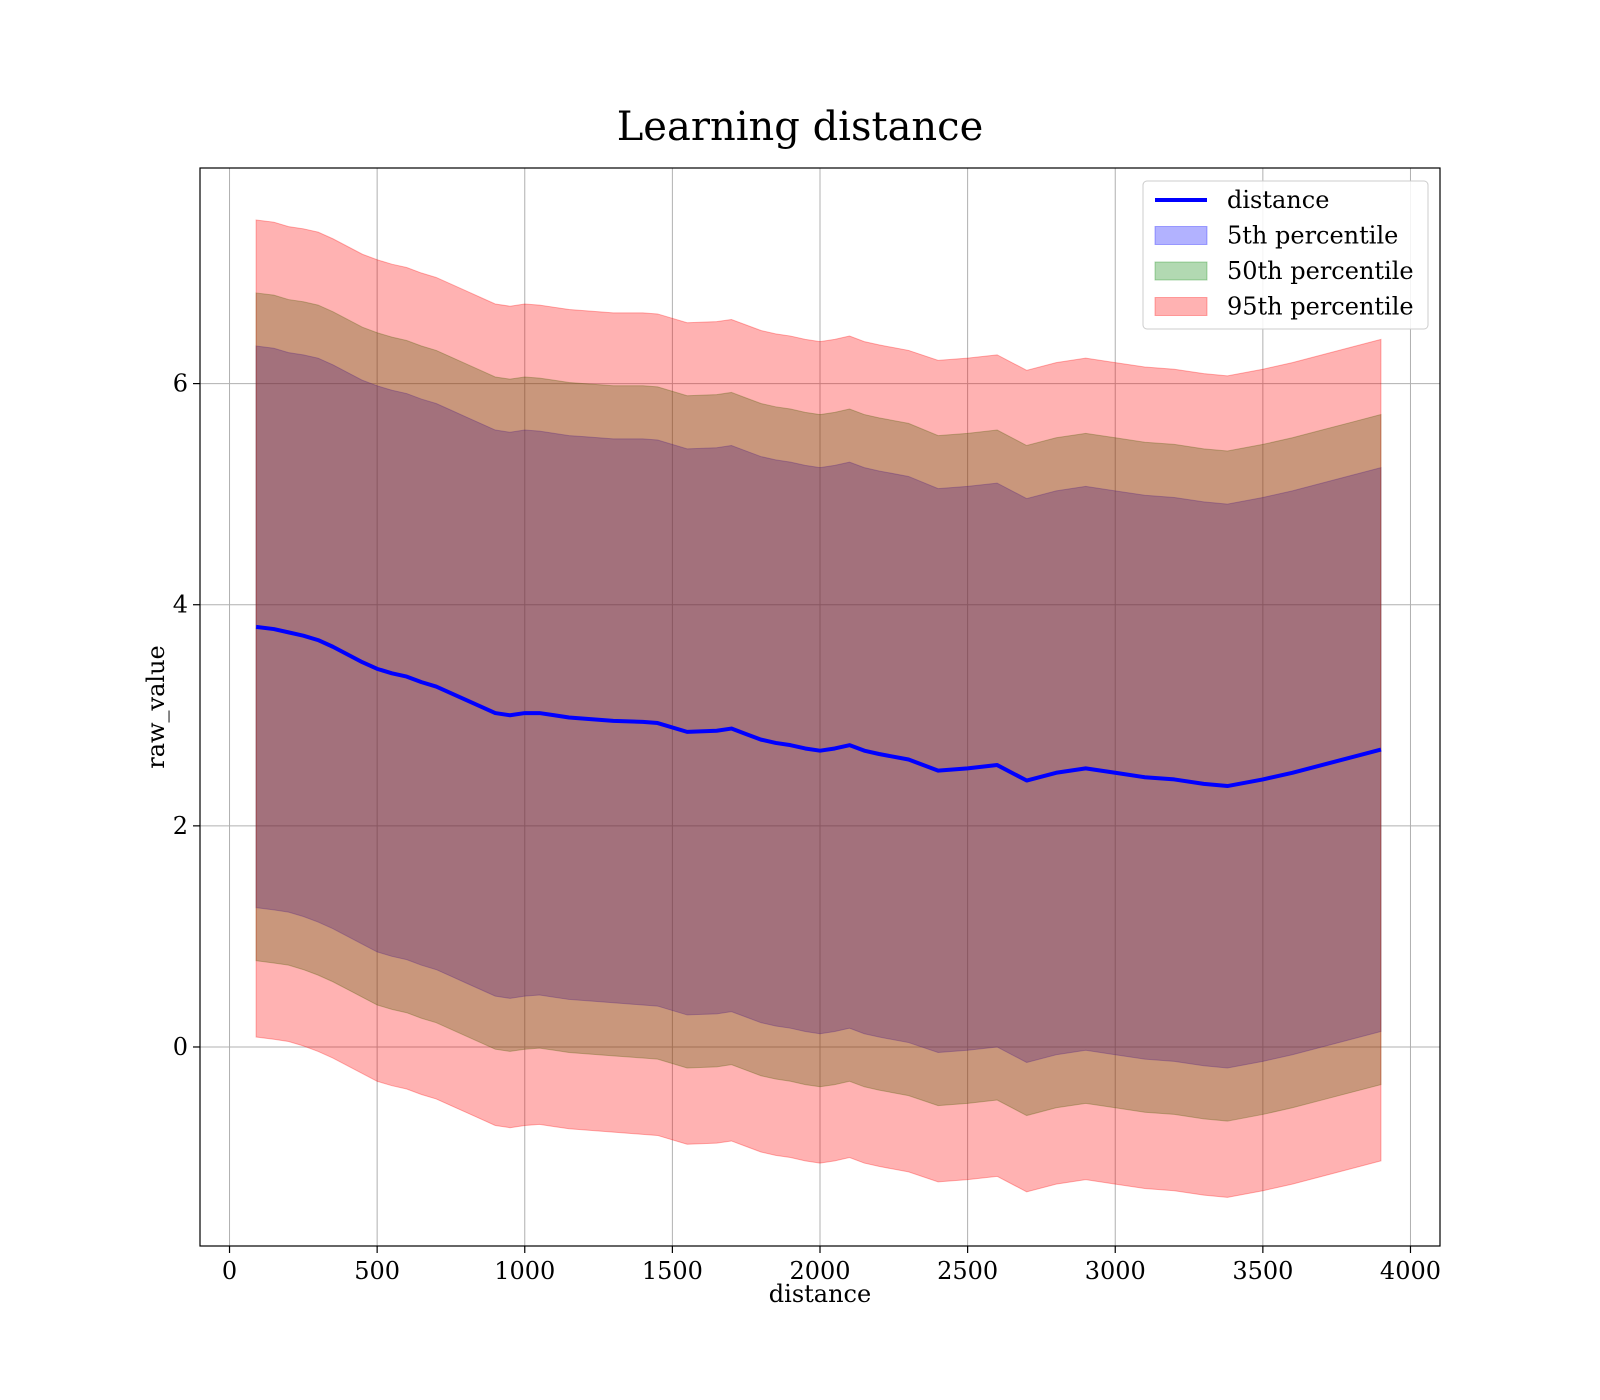  What do you see at coordinates (180, 605) in the screenshot?
I see `y-tick-label: 4` at bounding box center [180, 605].